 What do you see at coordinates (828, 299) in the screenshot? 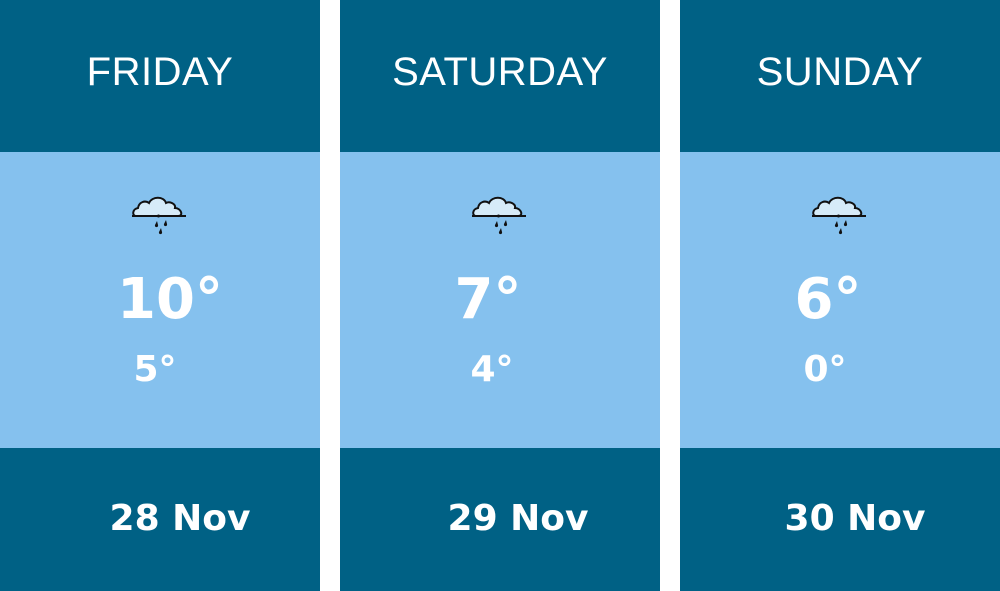
I see `high-temperature: 6°` at bounding box center [828, 299].